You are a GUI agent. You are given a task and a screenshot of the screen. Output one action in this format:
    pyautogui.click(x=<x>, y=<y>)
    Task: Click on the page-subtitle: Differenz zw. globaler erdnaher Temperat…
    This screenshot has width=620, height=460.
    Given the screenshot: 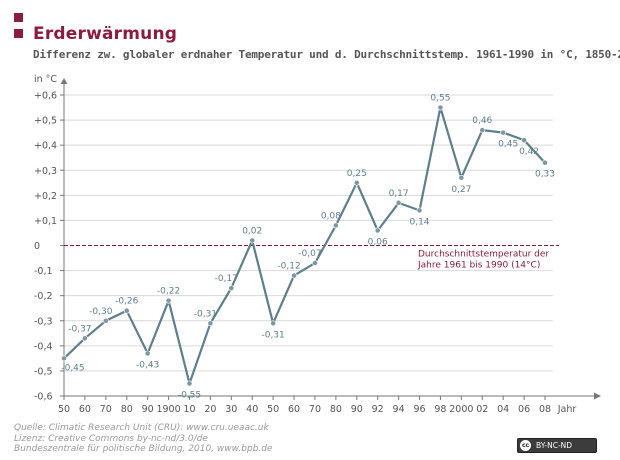 What is the action you would take?
    pyautogui.click(x=326, y=54)
    